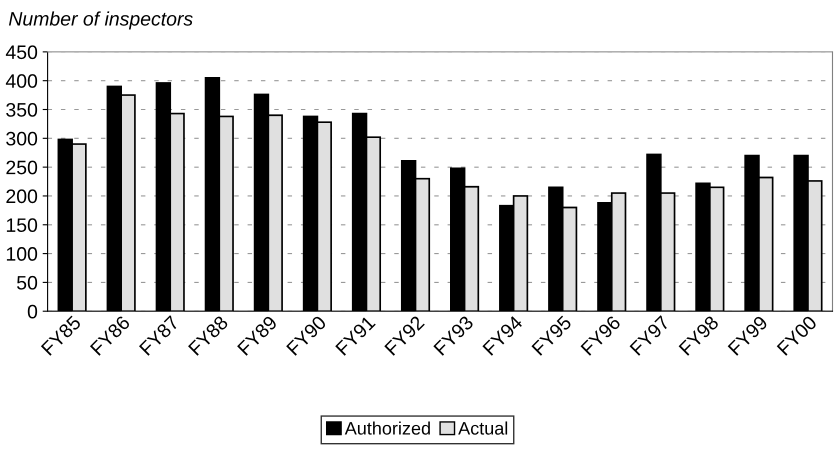 The height and width of the screenshot is (455, 835). I want to click on y-tick-label: 400, so click(22, 81).